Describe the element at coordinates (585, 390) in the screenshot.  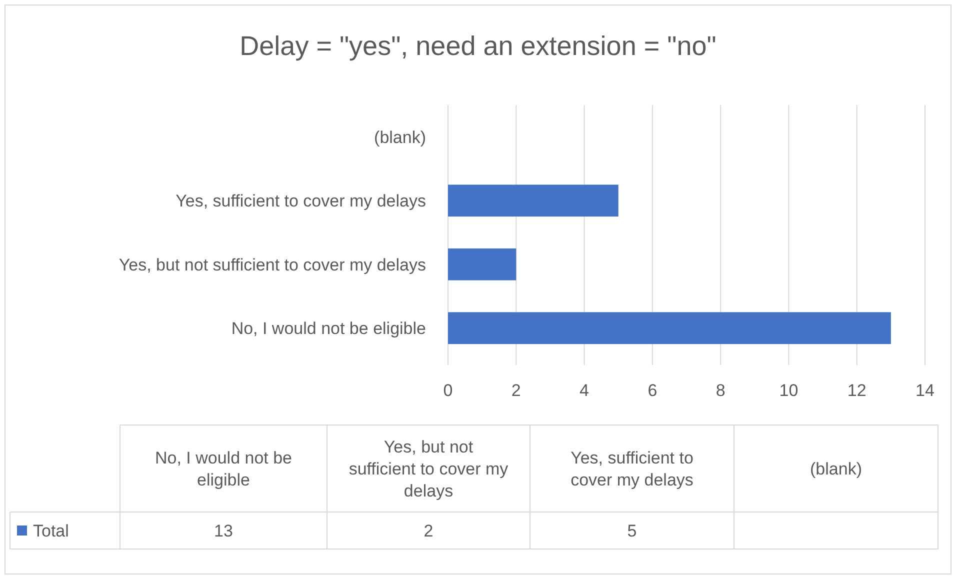
I see `x-tick-label: 4` at that location.